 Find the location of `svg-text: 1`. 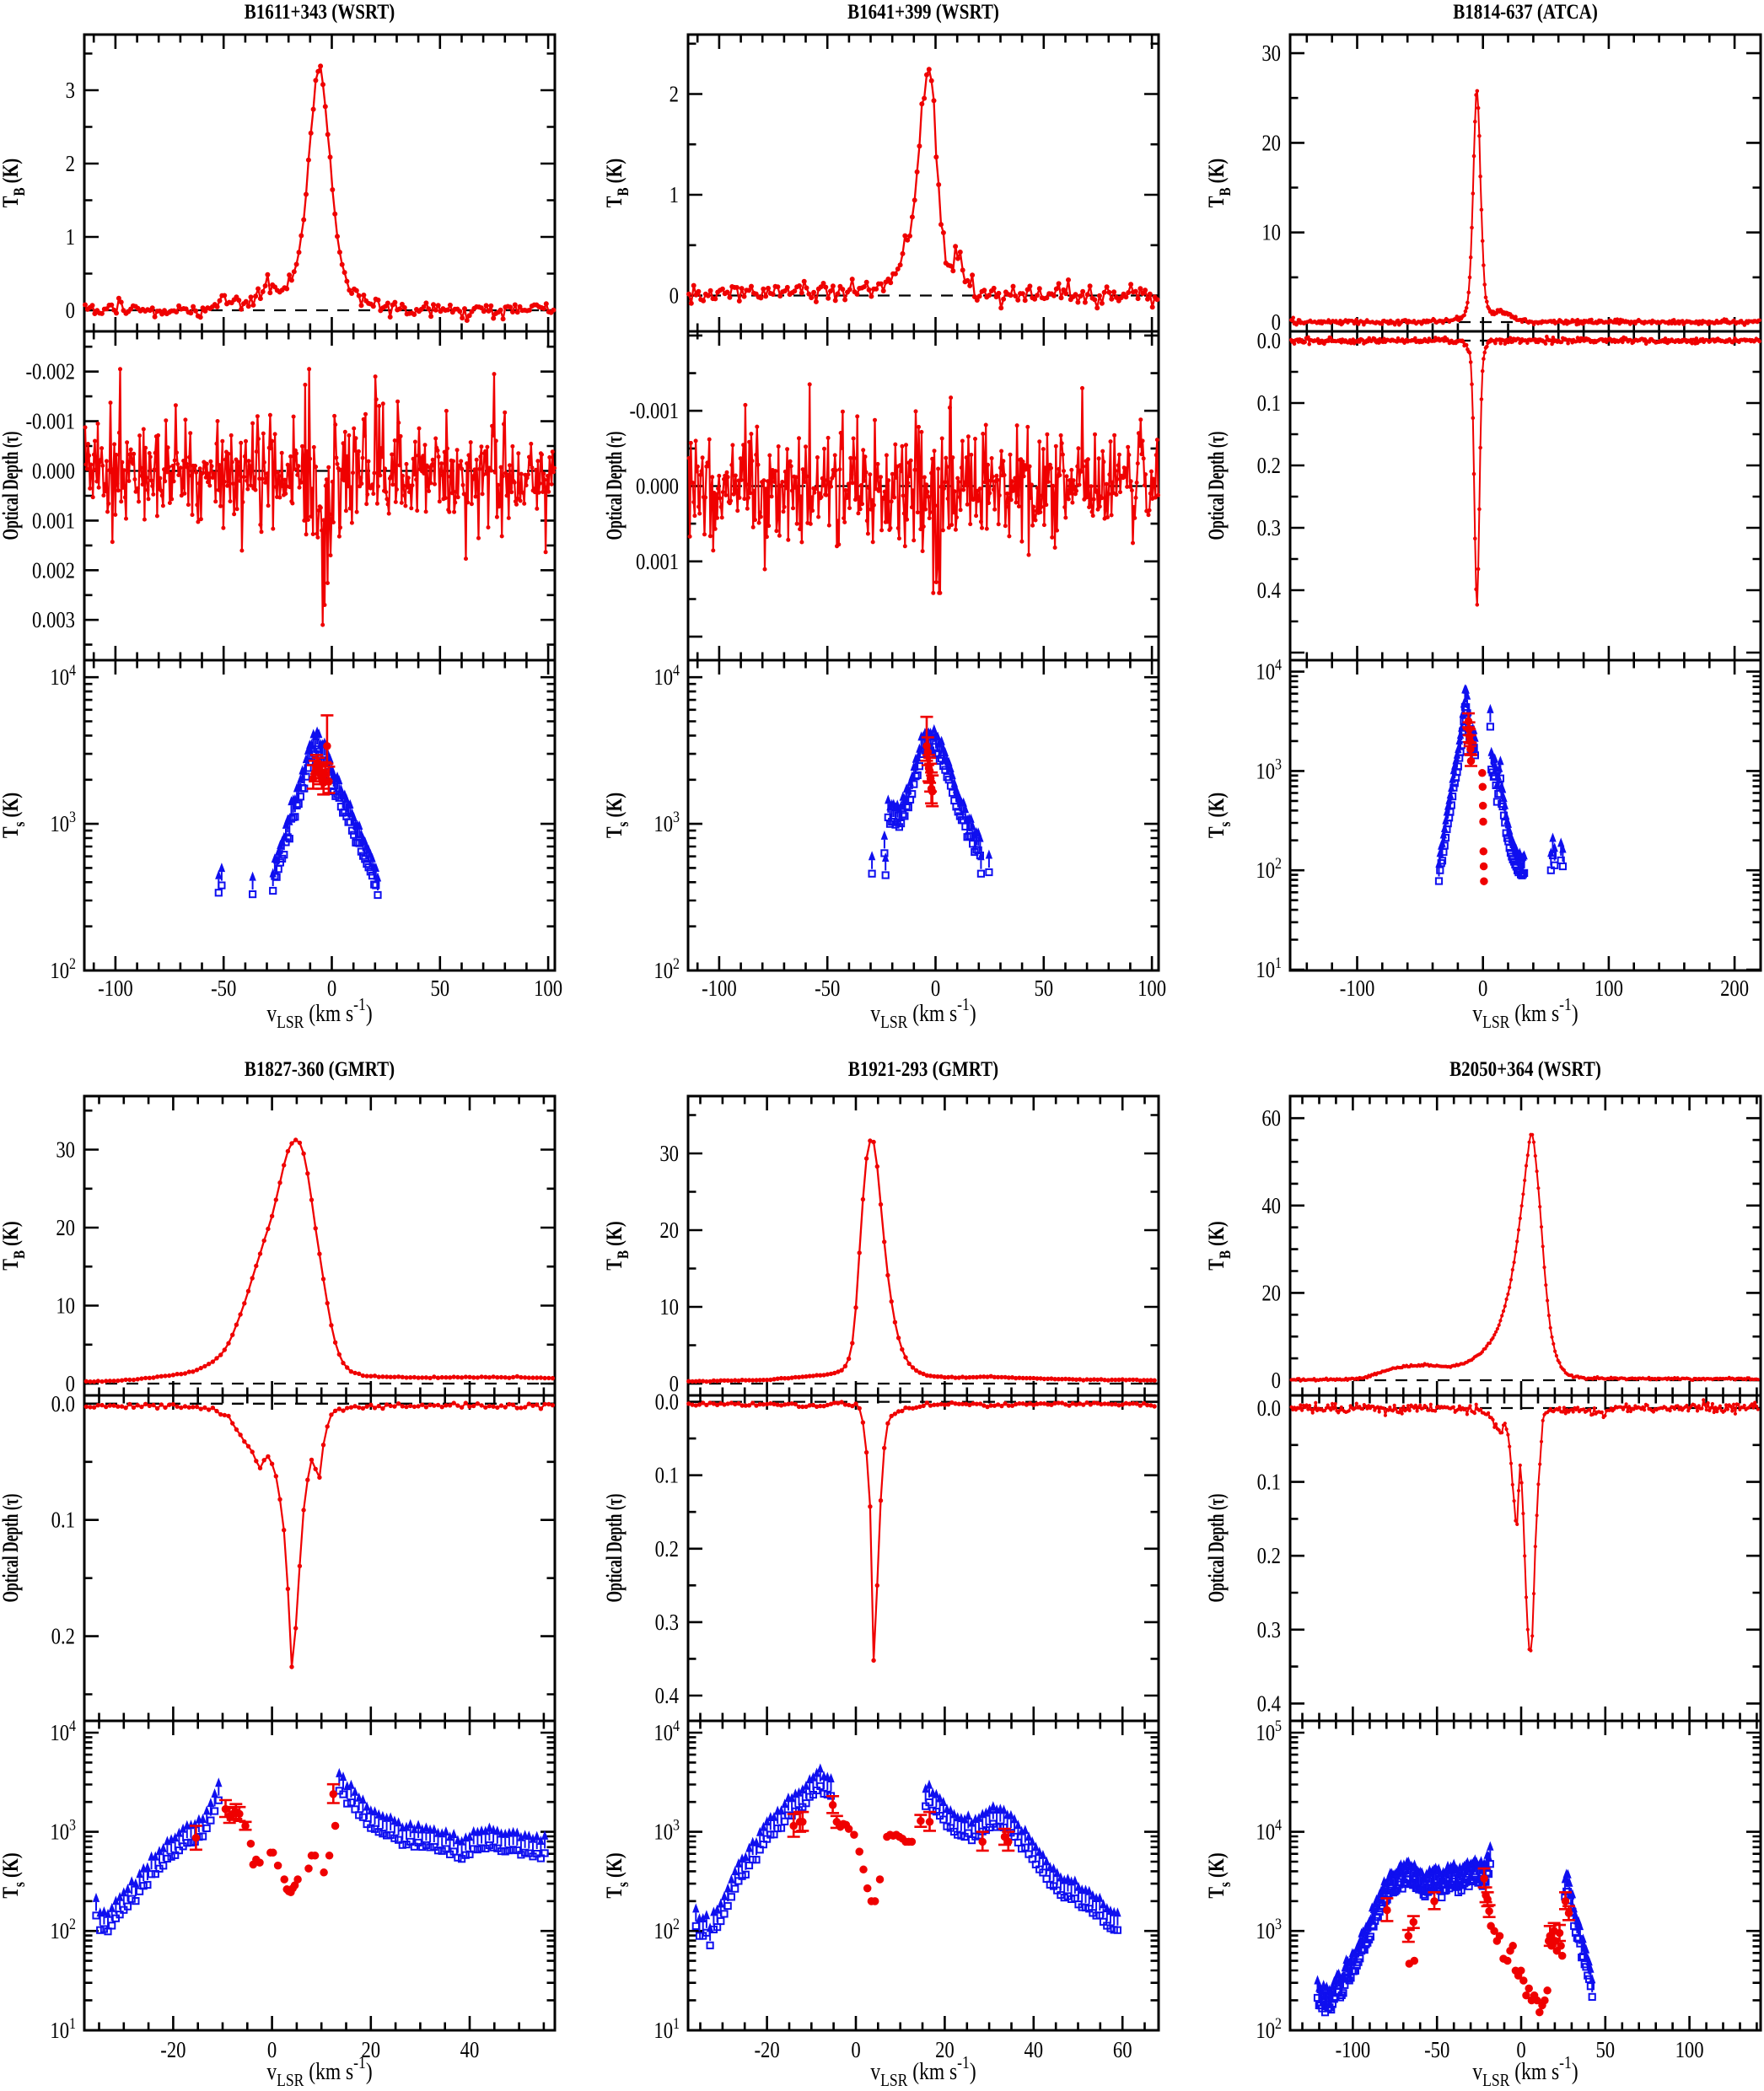

svg-text: 1 is located at coordinates (674, 195).